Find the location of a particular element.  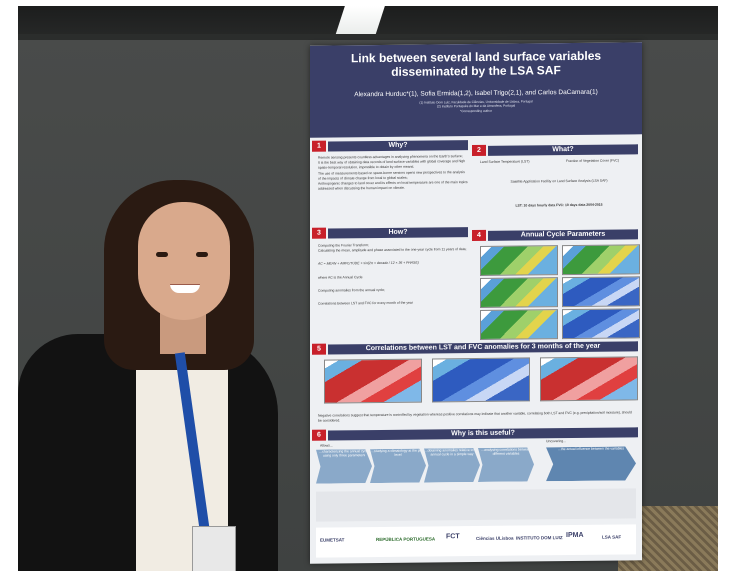

smile is located at coordinates (185, 288).